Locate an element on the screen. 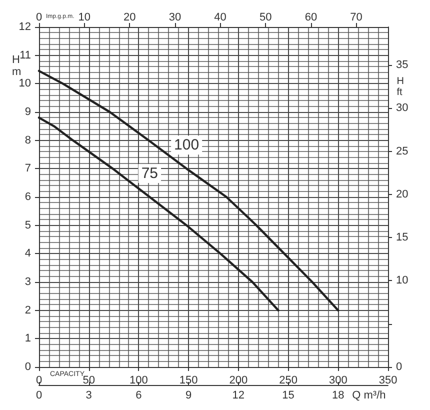  y-tick-label: 4 is located at coordinates (27, 254).